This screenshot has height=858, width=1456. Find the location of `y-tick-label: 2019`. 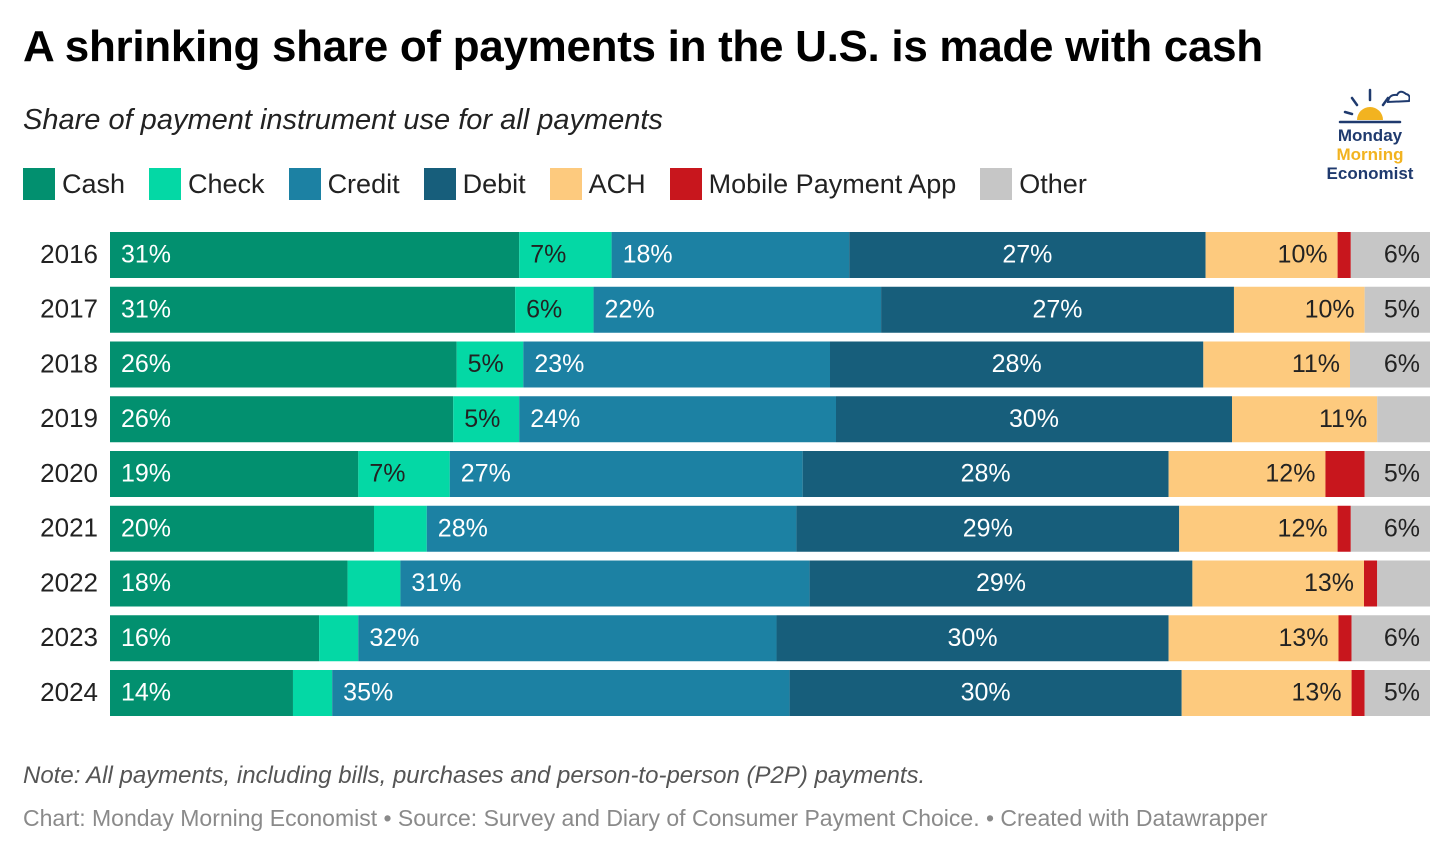

y-tick-label: 2019 is located at coordinates (69, 418).